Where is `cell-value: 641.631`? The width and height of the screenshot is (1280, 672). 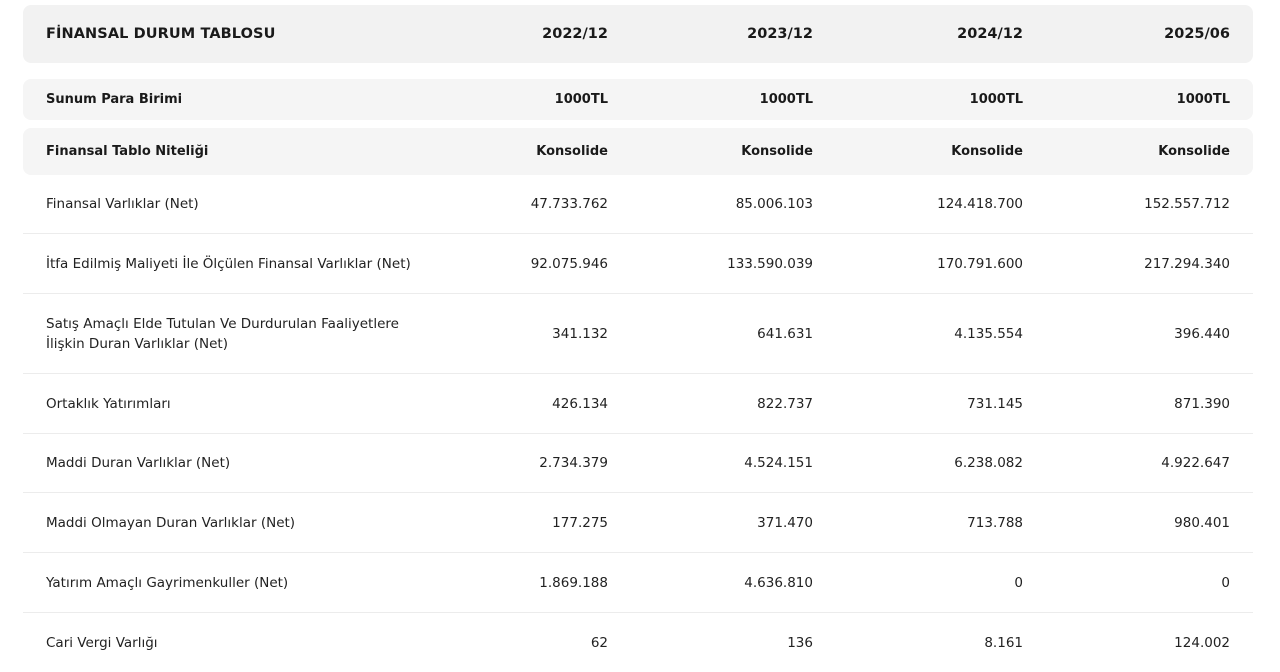
cell-value: 641.631 is located at coordinates (785, 333).